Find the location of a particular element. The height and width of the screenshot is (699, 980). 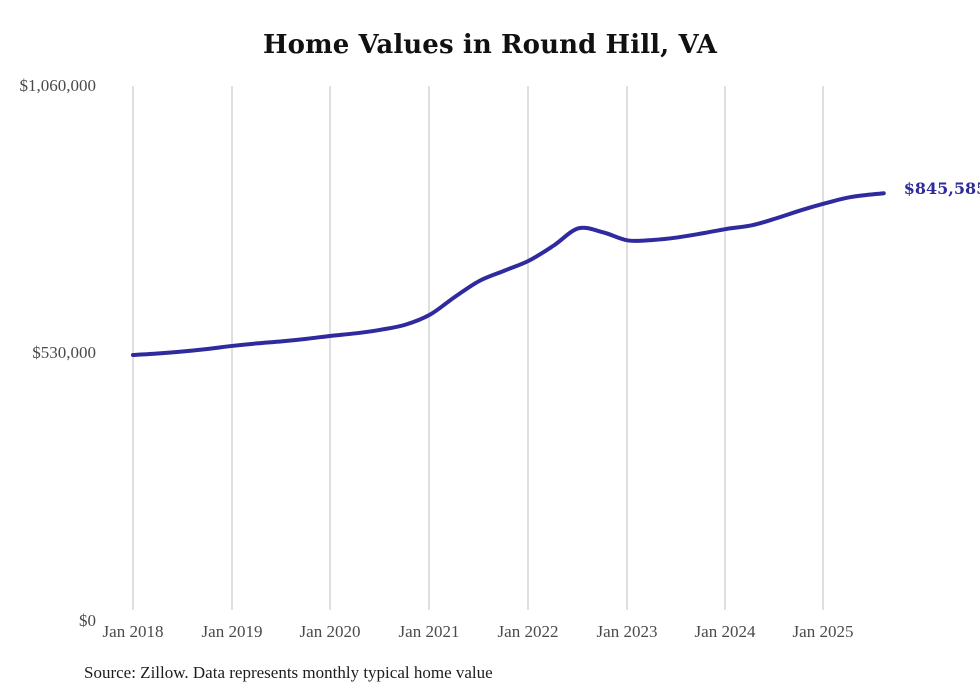

x-axis-tick-jan-2018: Jan 2018 is located at coordinates (133, 631).